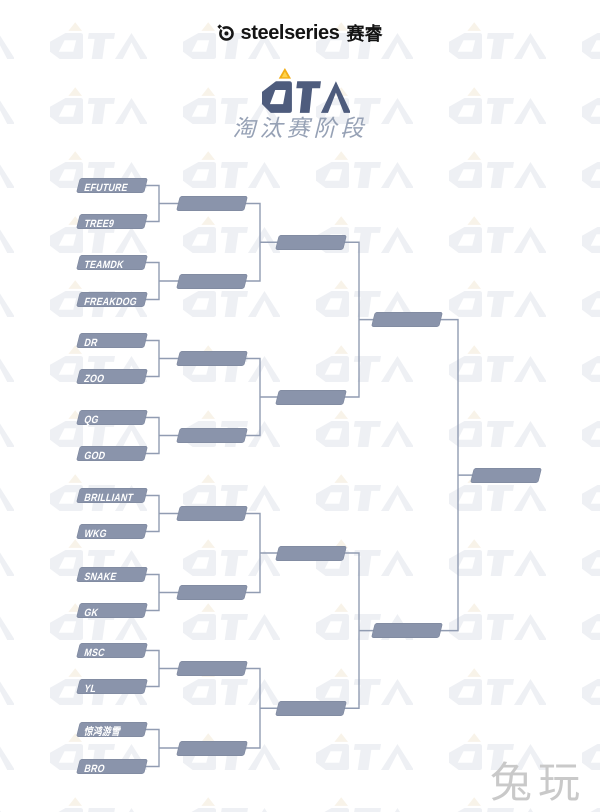 The height and width of the screenshot is (812, 600). What do you see at coordinates (104, 265) in the screenshot?
I see `team-label: TEAMDK` at bounding box center [104, 265].